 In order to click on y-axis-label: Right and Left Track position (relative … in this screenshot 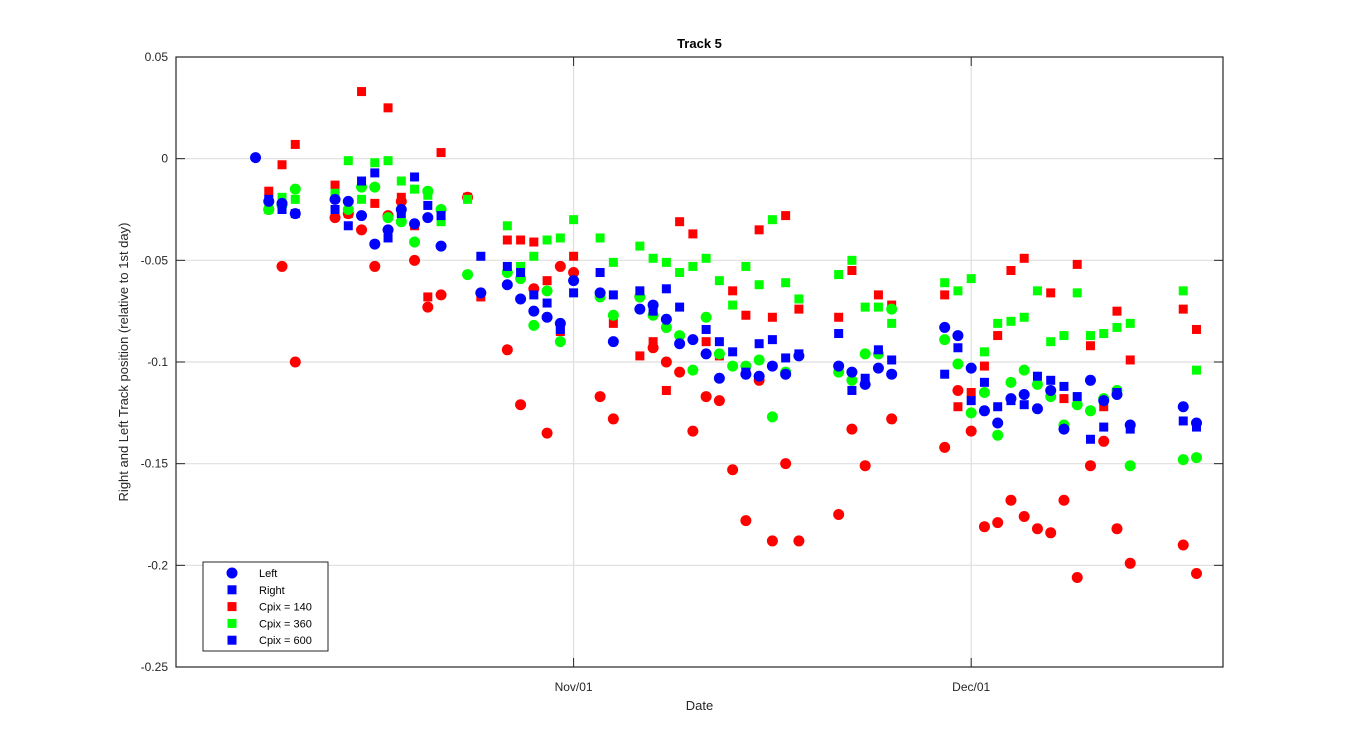, I will do `click(123, 362)`.